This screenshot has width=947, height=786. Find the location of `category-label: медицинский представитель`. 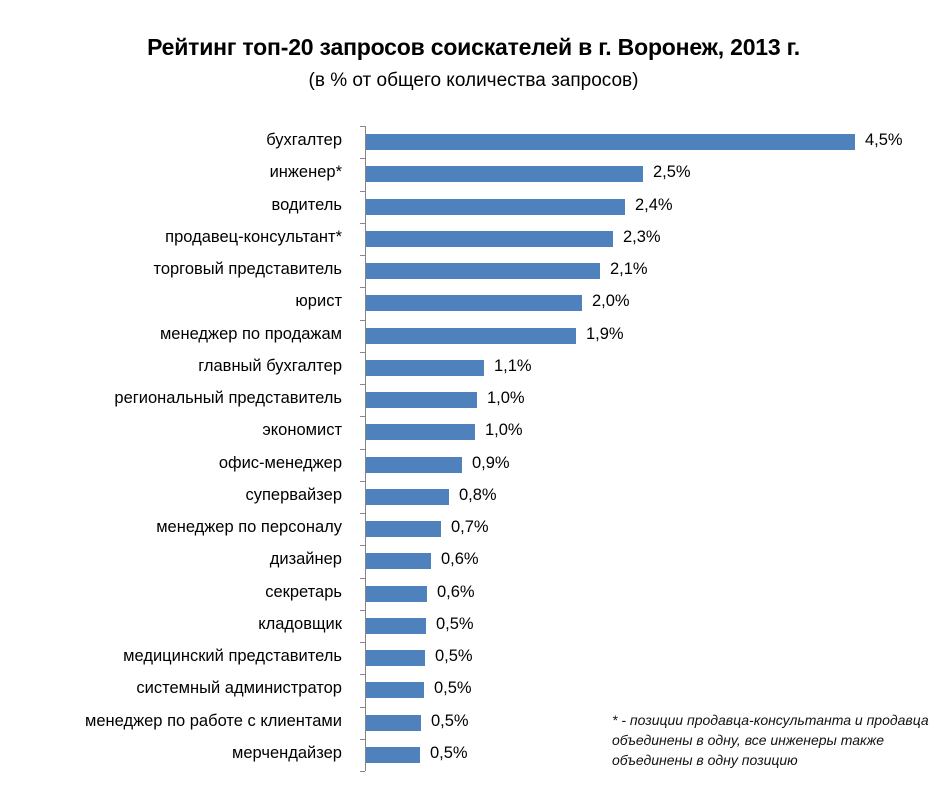

category-label: медицинский представитель is located at coordinates (232, 656).